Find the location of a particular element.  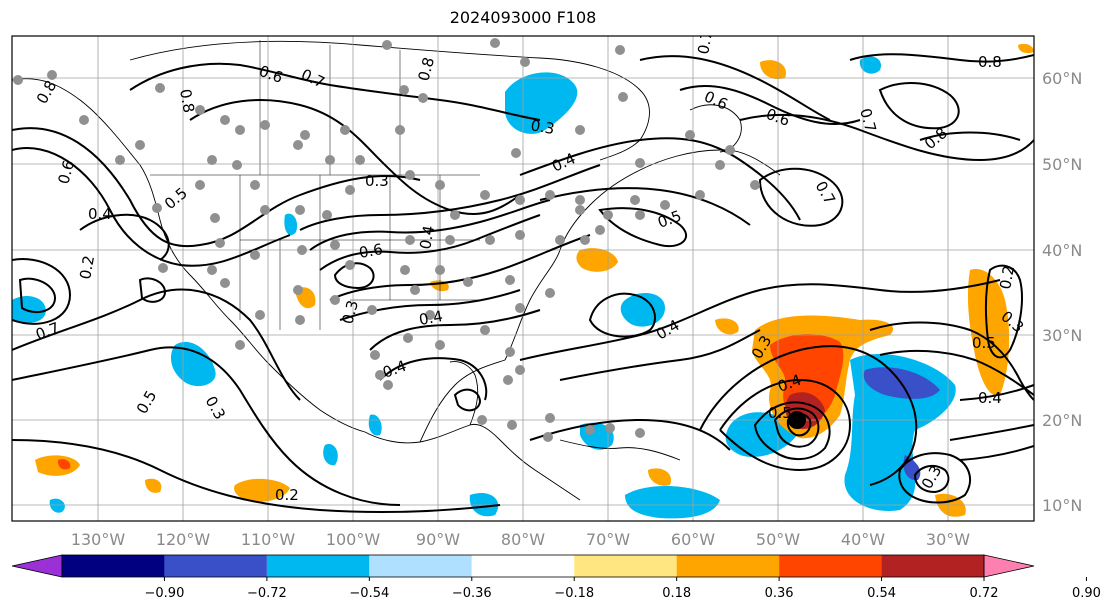

lon-label: 70°W is located at coordinates (608, 539).